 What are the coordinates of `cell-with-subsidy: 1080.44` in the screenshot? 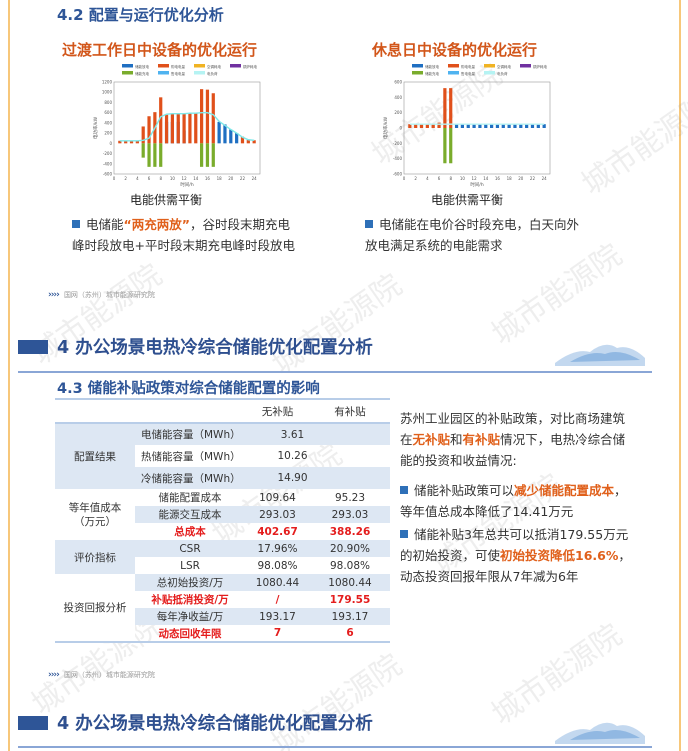 It's located at (350, 582).